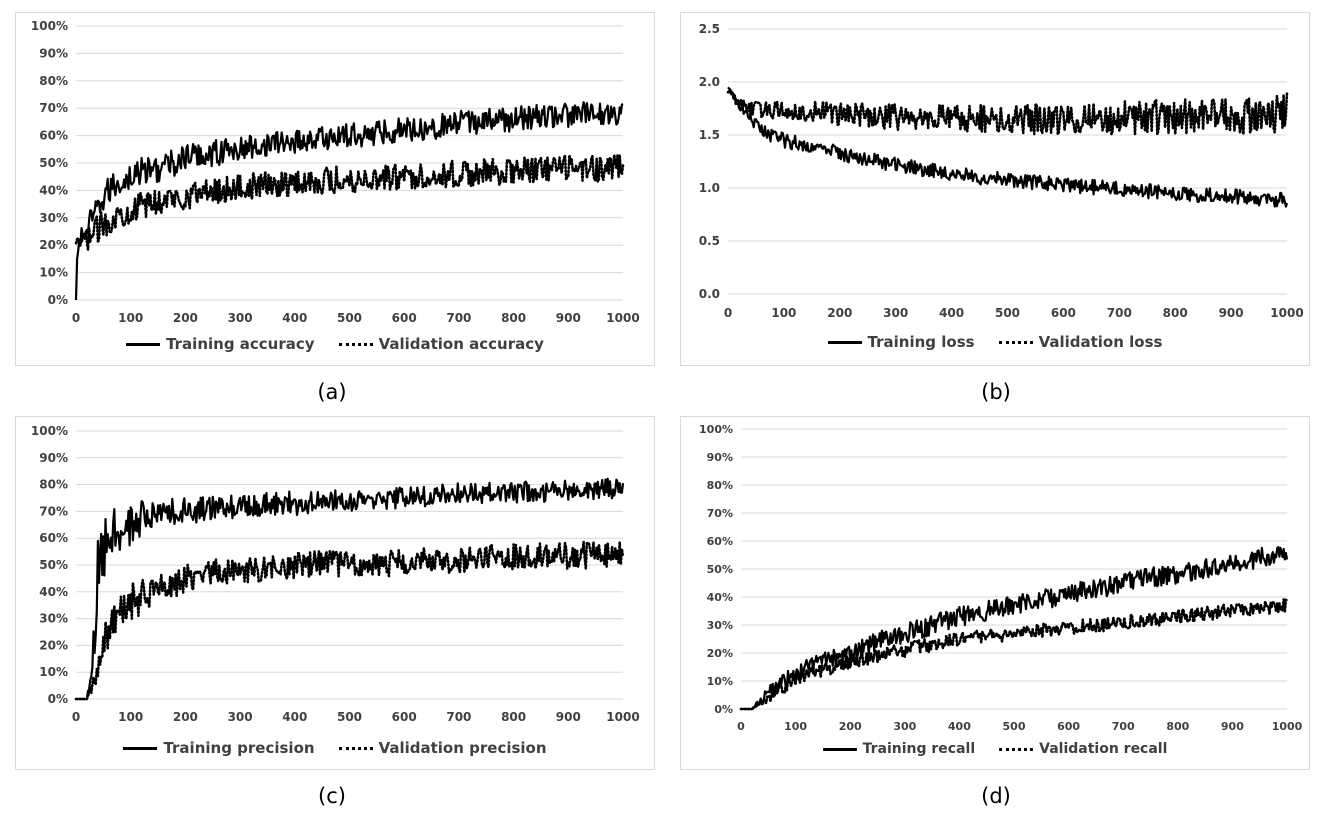  I want to click on caption-b: (b), so click(996, 392).